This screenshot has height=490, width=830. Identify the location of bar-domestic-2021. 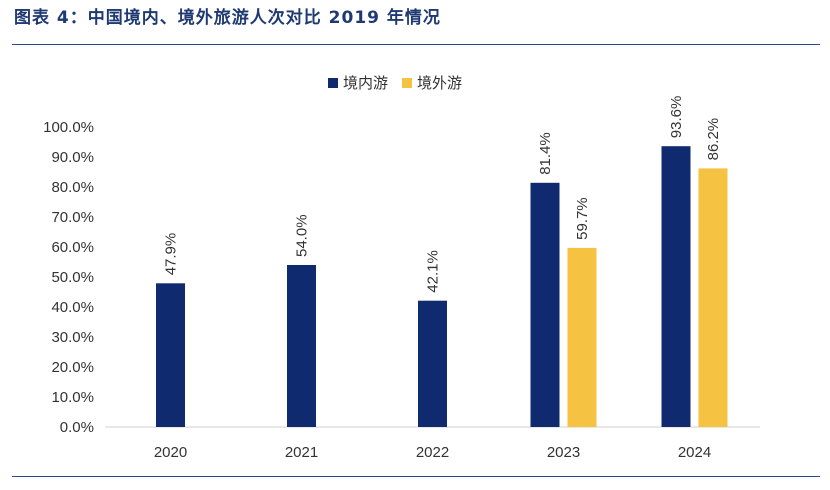
(301, 346).